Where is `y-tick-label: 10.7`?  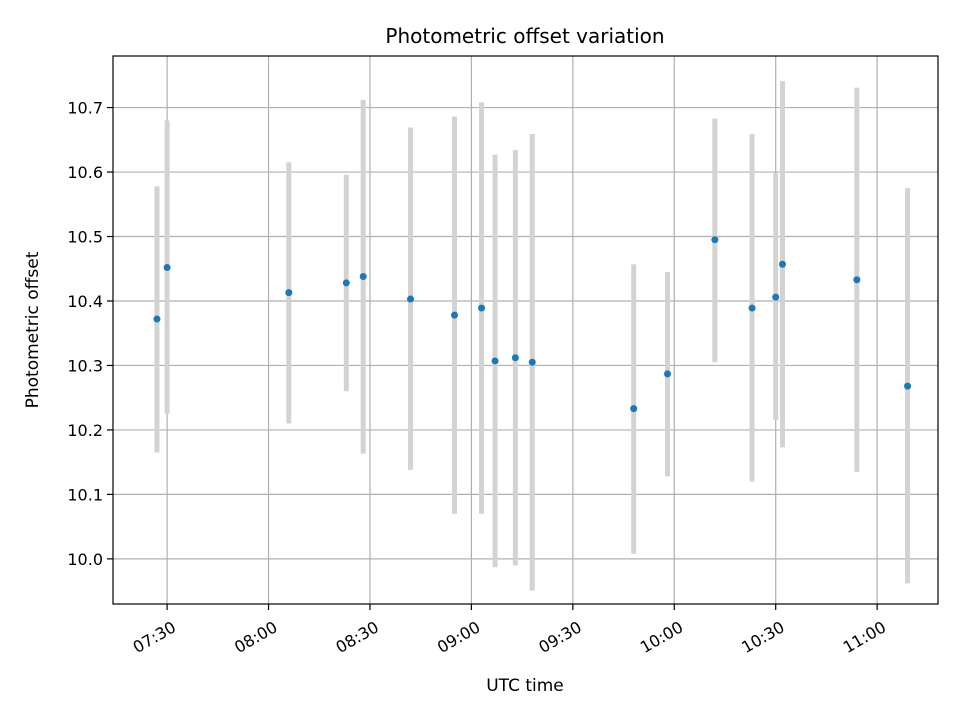
y-tick-label: 10.7 is located at coordinates (85, 108).